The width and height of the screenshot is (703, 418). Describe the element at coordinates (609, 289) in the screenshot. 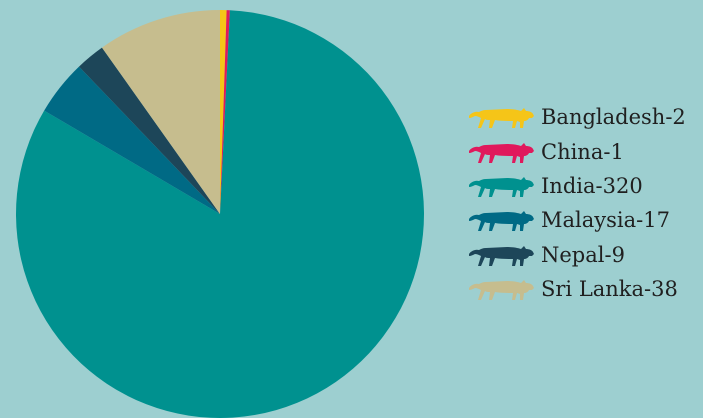

I see `legend-label: Sri Lanka-38` at that location.